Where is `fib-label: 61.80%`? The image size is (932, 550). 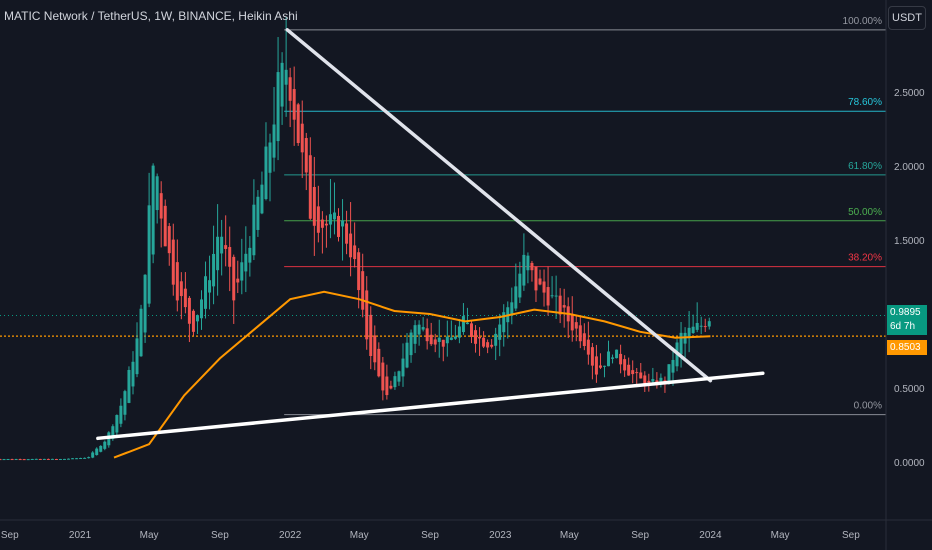
fib-label: 61.80% is located at coordinates (865, 166).